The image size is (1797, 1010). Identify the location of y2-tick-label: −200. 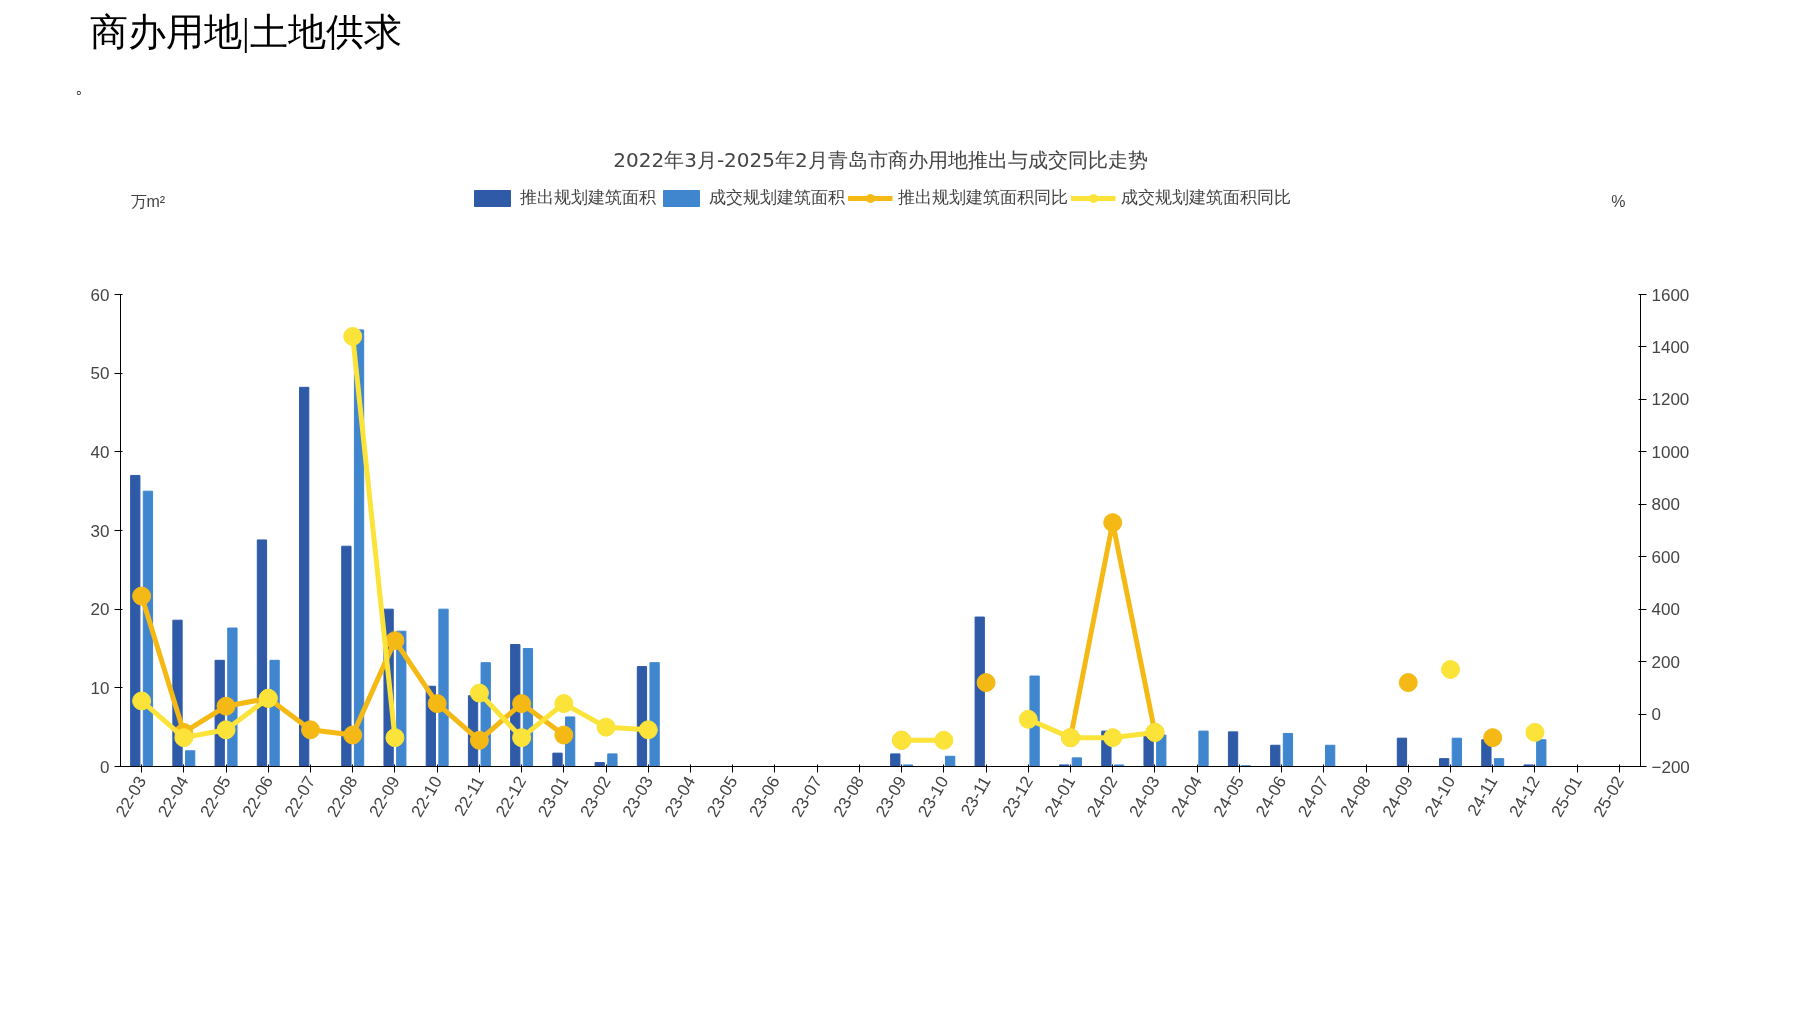
(1670, 767).